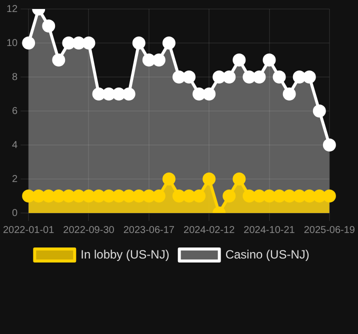 This screenshot has height=334, width=358. Describe the element at coordinates (29, 230) in the screenshot. I see `x-tick-label: 2022-01-01` at that location.